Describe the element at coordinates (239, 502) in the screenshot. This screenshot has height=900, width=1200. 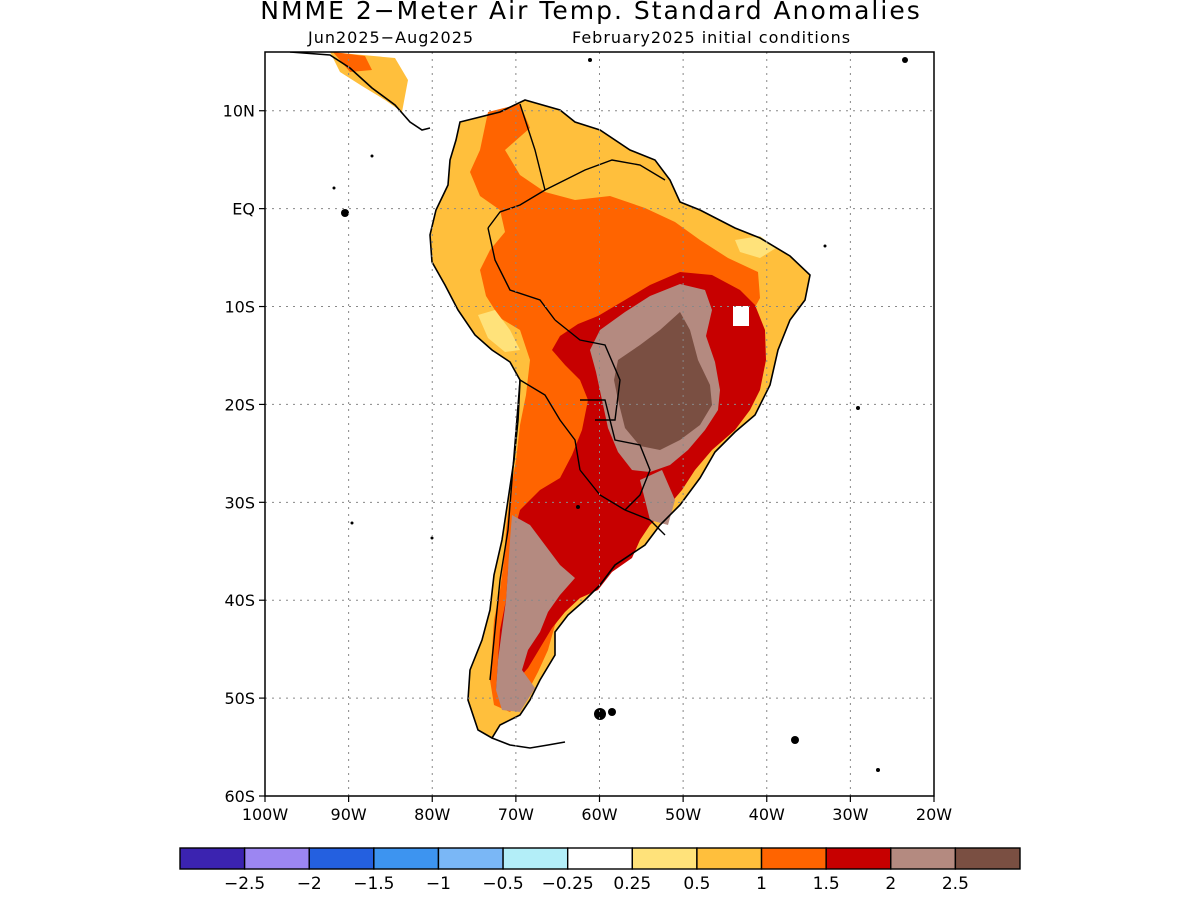
I see `lat-tick-label: 30S` at that location.